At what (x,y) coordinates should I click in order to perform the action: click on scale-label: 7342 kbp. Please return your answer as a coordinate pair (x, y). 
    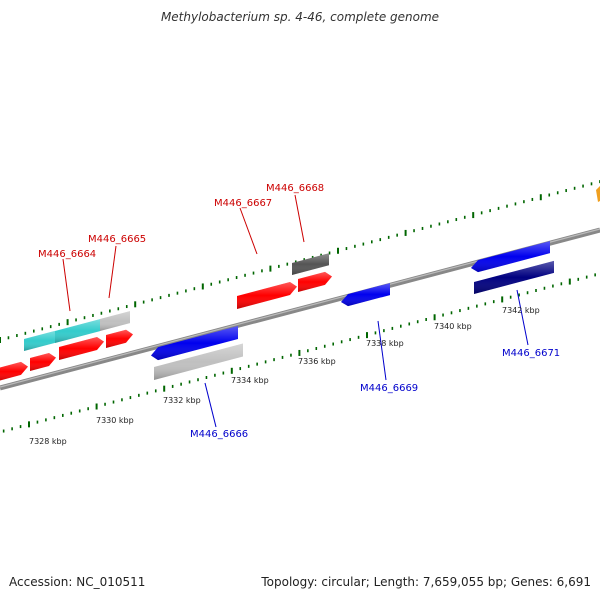
    Looking at the image, I should click on (521, 310).